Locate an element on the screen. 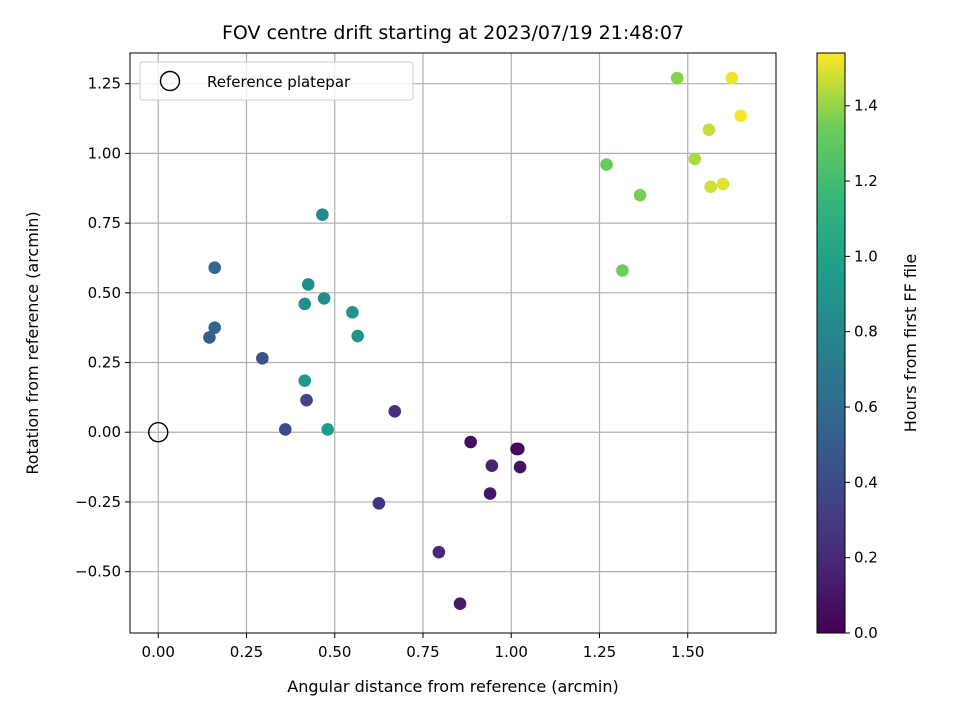 This screenshot has height=720, width=960. y-tick-label: 0.25 is located at coordinates (104, 363).